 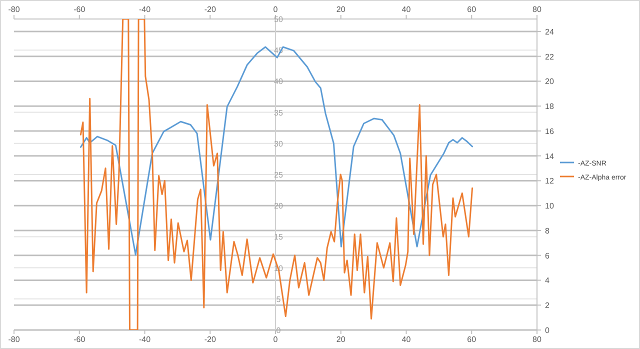 What do you see at coordinates (549, 156) in the screenshot?
I see `y2-tick-label: 14` at bounding box center [549, 156].